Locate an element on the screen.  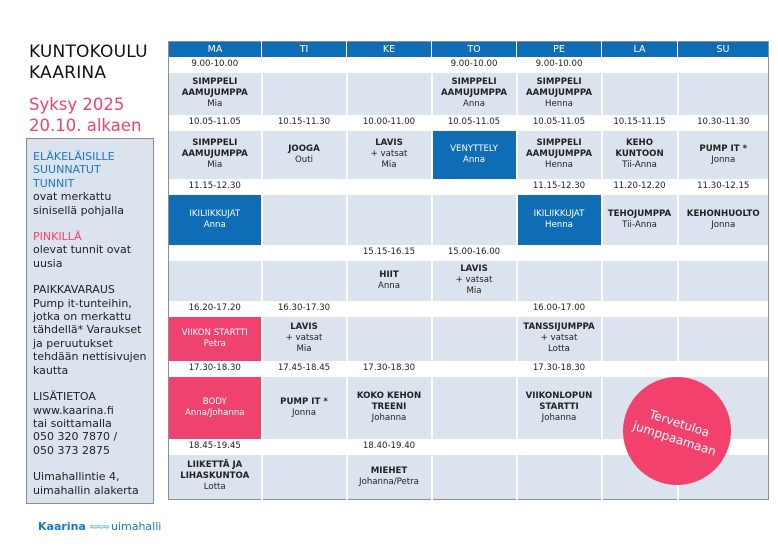
logo-brand: Kaarina is located at coordinates (62, 526).